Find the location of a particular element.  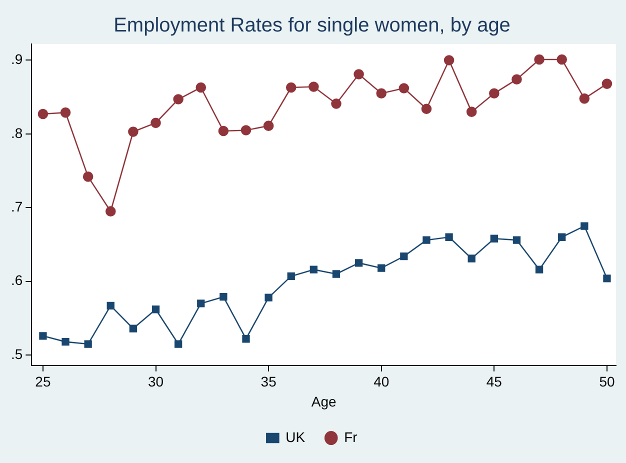

x-tick-label: 50 is located at coordinates (607, 382).